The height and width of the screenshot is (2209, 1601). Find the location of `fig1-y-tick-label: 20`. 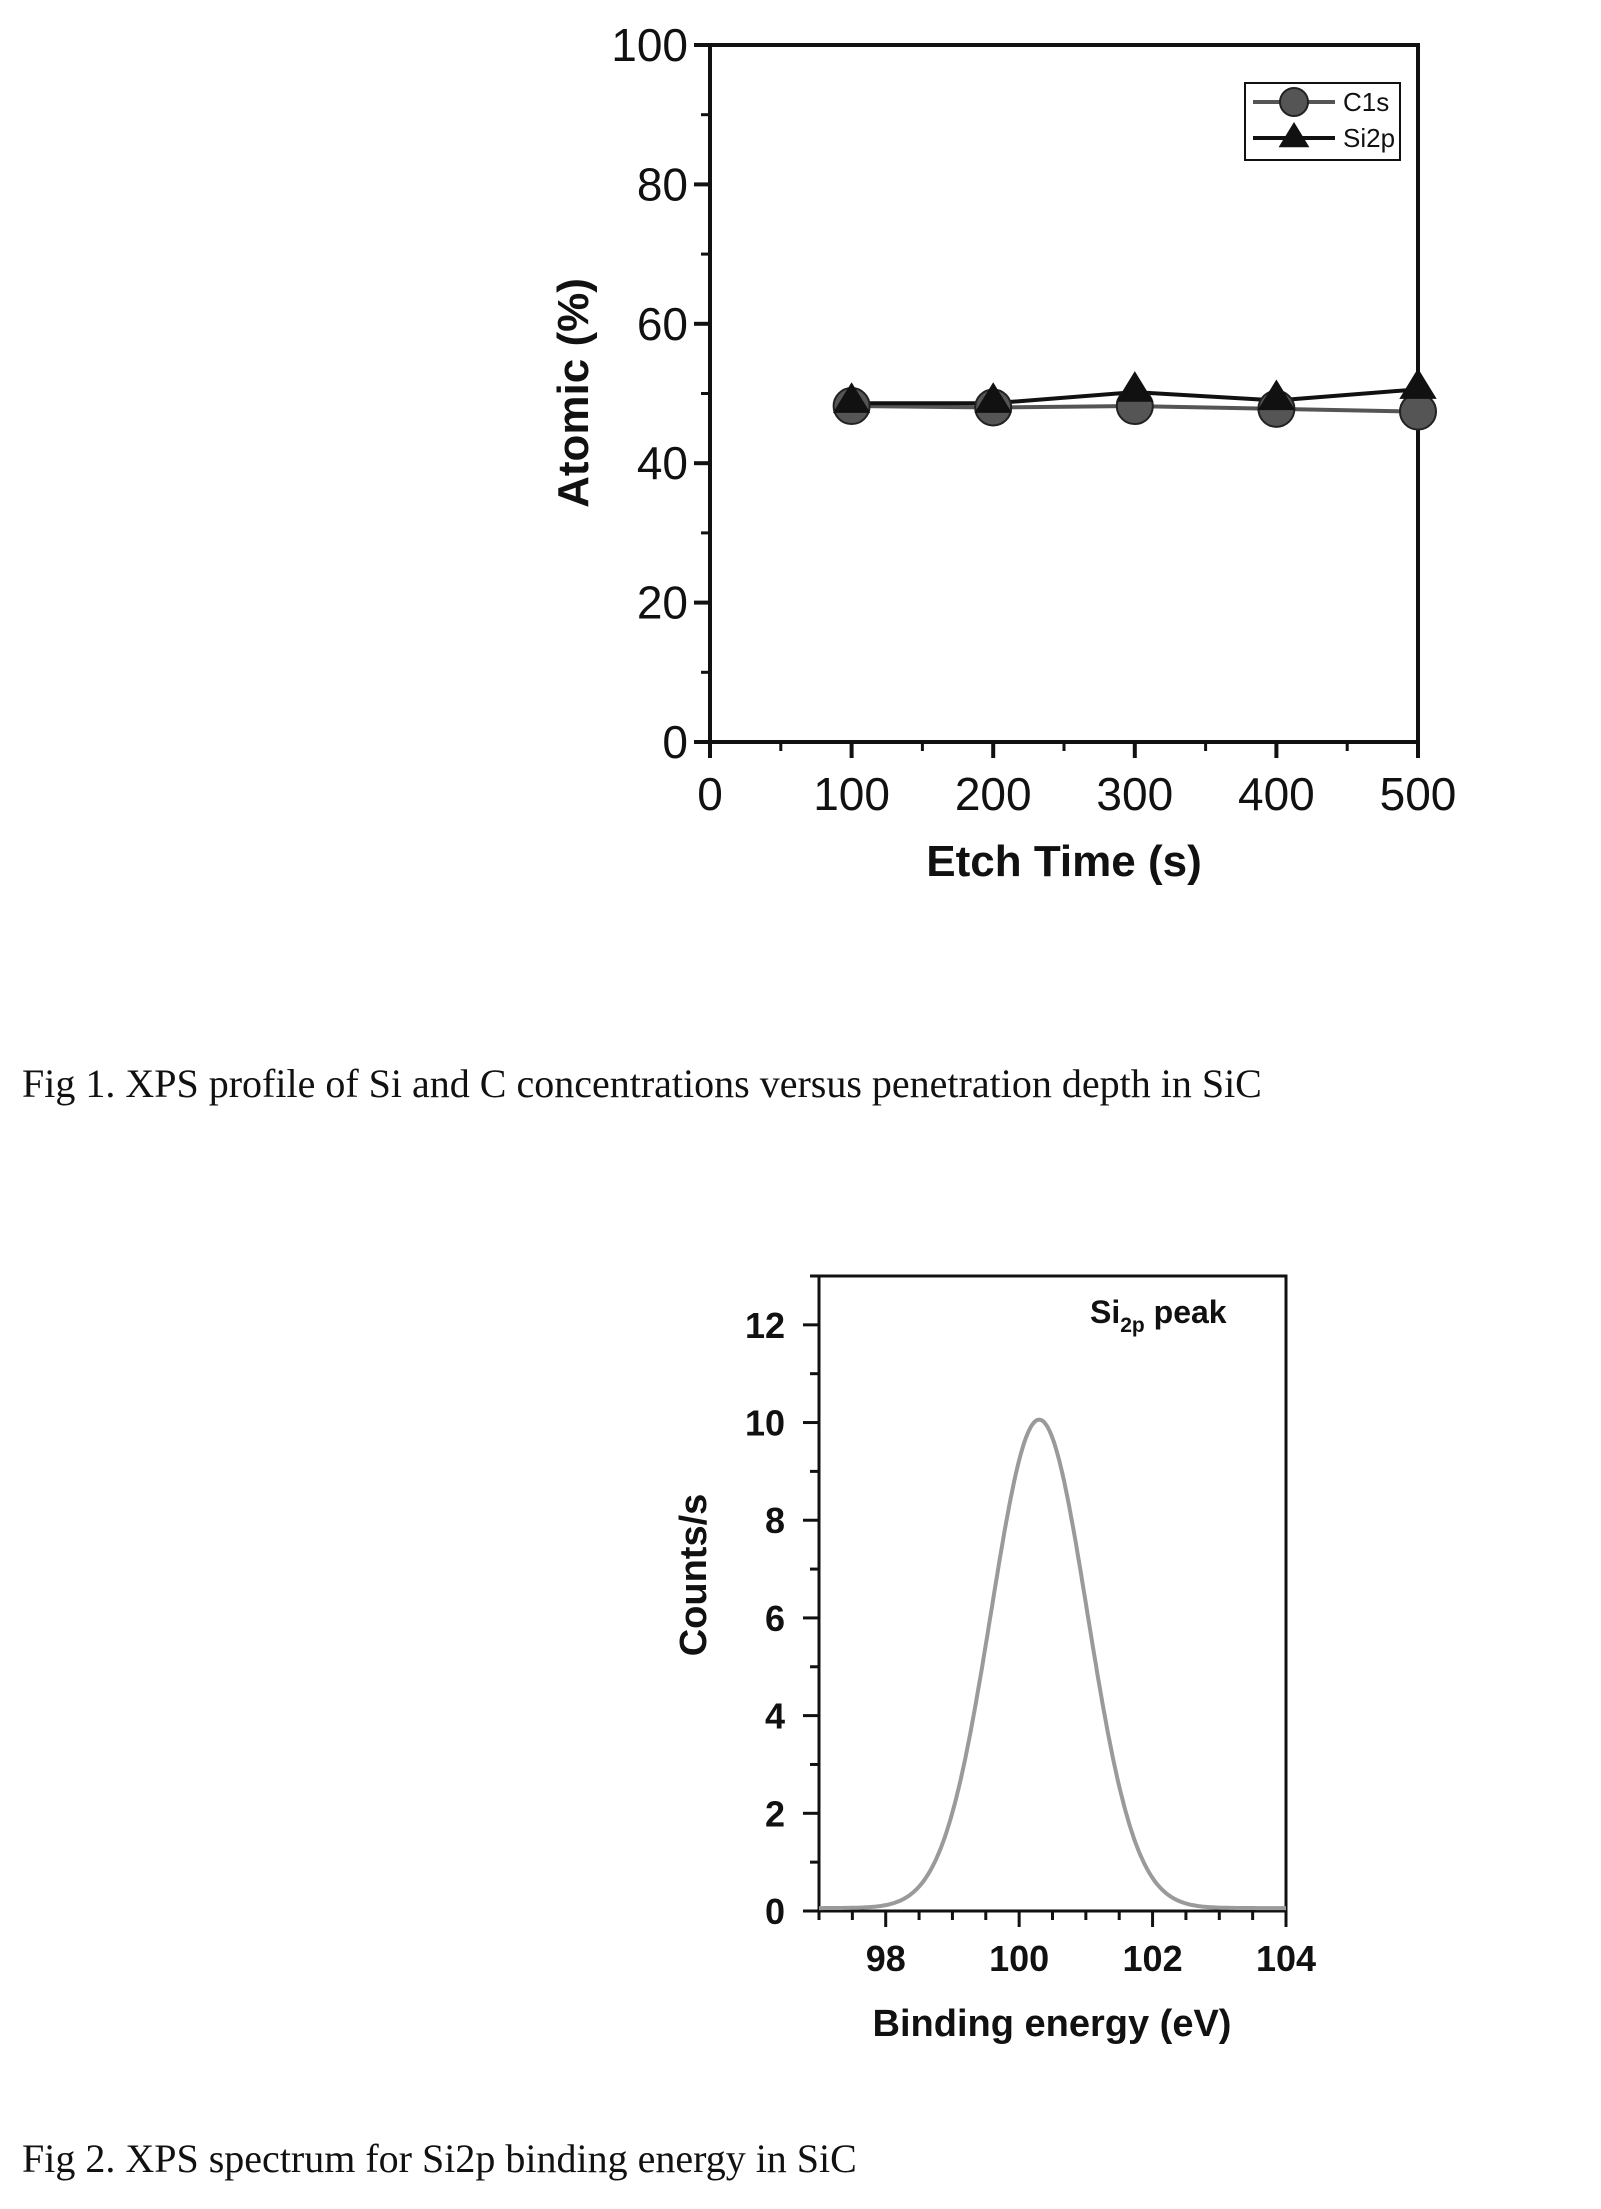

fig1-y-tick-label: 20 is located at coordinates (662, 603).